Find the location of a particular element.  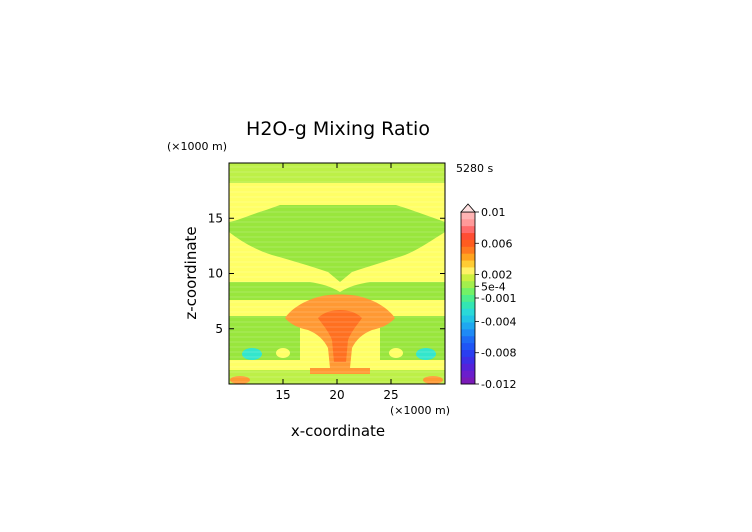

x-tick-label: 15 is located at coordinates (282, 395).